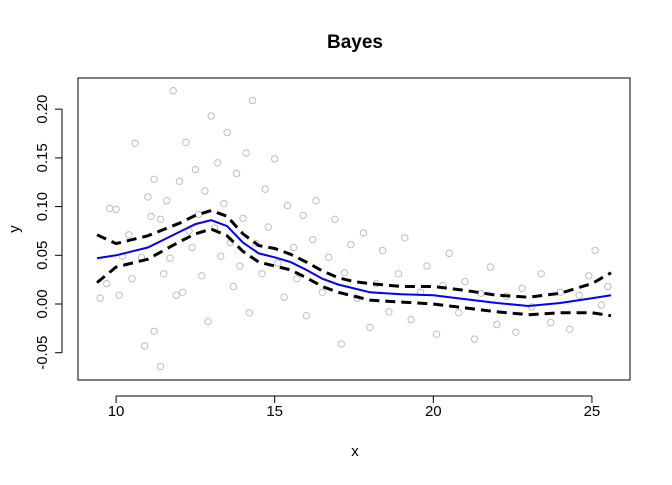  Describe the element at coordinates (355, 451) in the screenshot. I see `x-axis-label: x` at that location.